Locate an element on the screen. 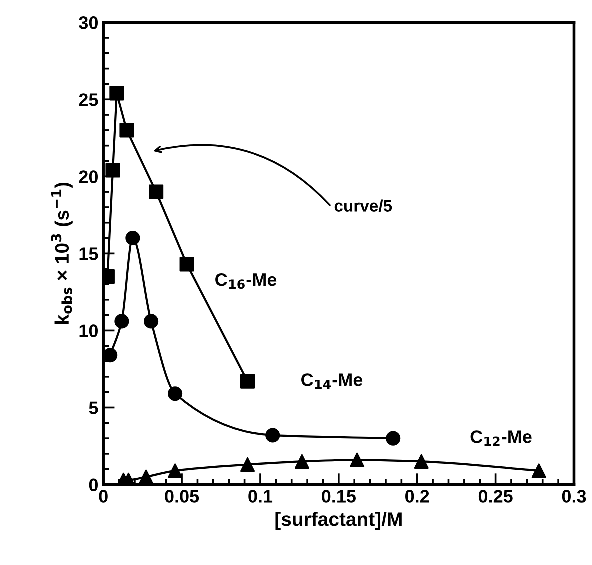 The width and height of the screenshot is (592, 565). series-label: C$_{12}$-Me is located at coordinates (501, 438).